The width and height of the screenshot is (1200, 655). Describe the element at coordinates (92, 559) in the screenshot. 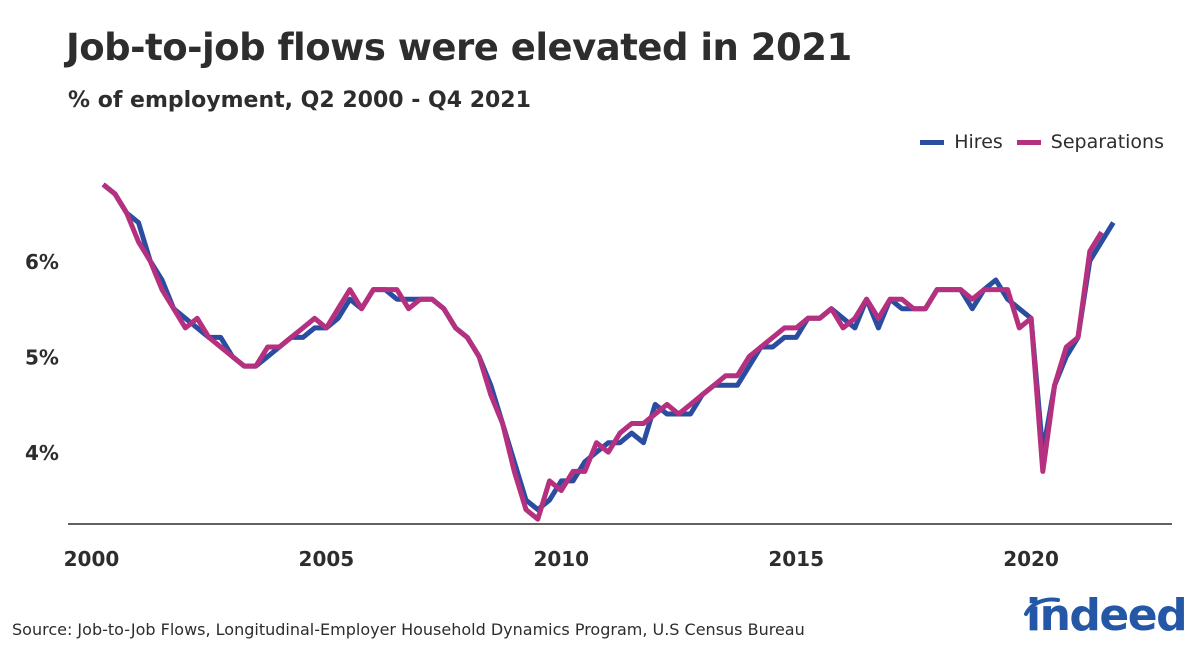

I see `x-tick-label: 2000` at that location.